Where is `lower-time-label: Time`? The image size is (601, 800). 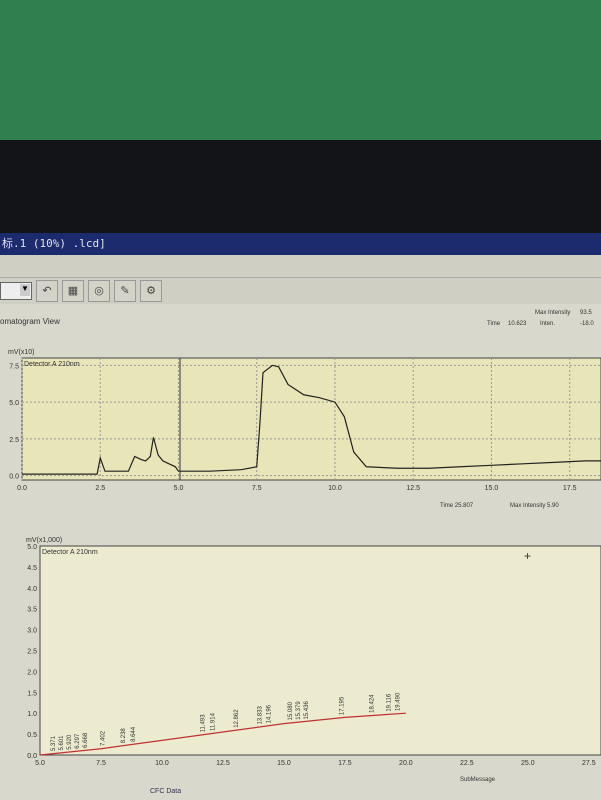 lower-time-label: Time is located at coordinates (447, 506).